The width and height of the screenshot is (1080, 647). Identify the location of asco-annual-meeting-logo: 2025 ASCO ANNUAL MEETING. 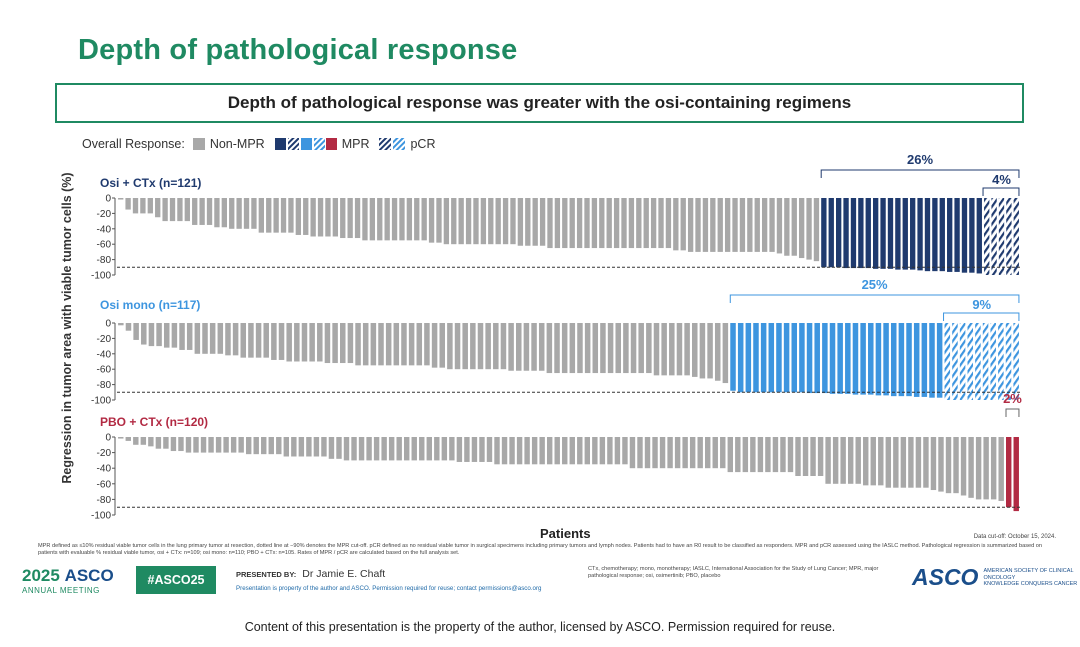
(68, 580).